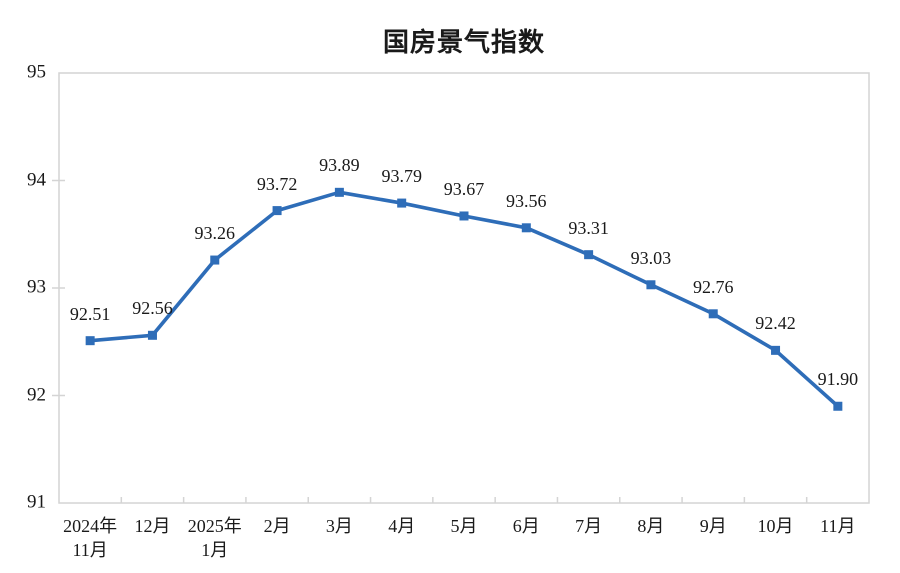 This screenshot has width=900, height=573. I want to click on data-value-label: 92.51, so click(90, 313).